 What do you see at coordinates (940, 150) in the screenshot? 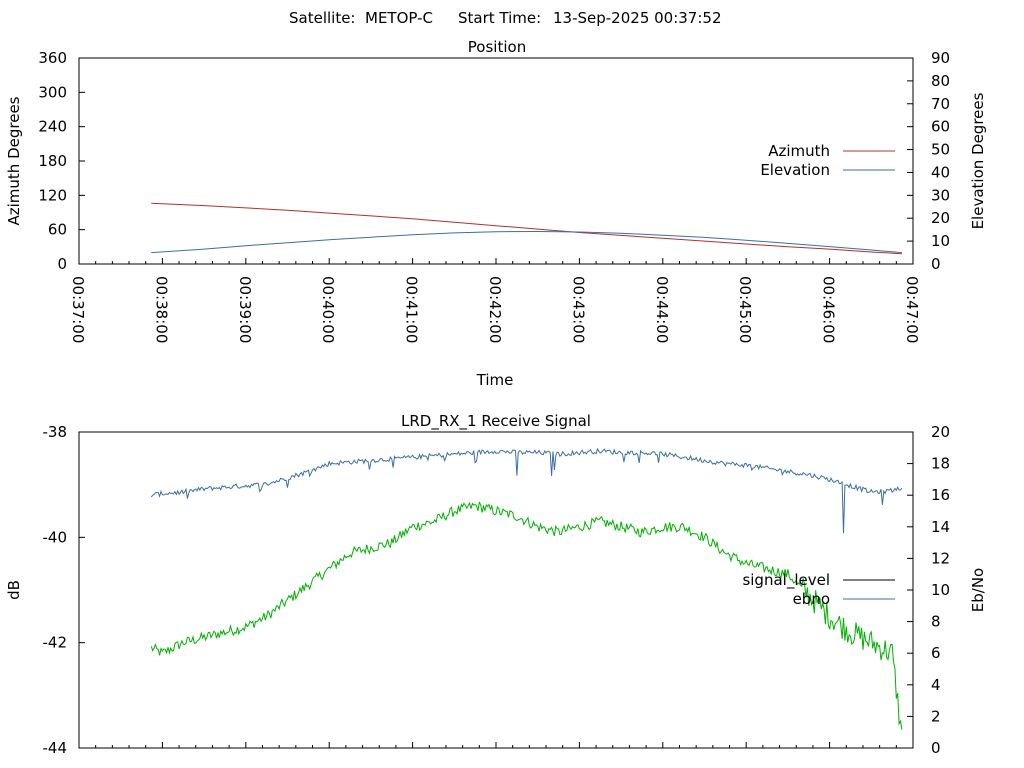
I see `y2-tick-label: 50` at bounding box center [940, 150].